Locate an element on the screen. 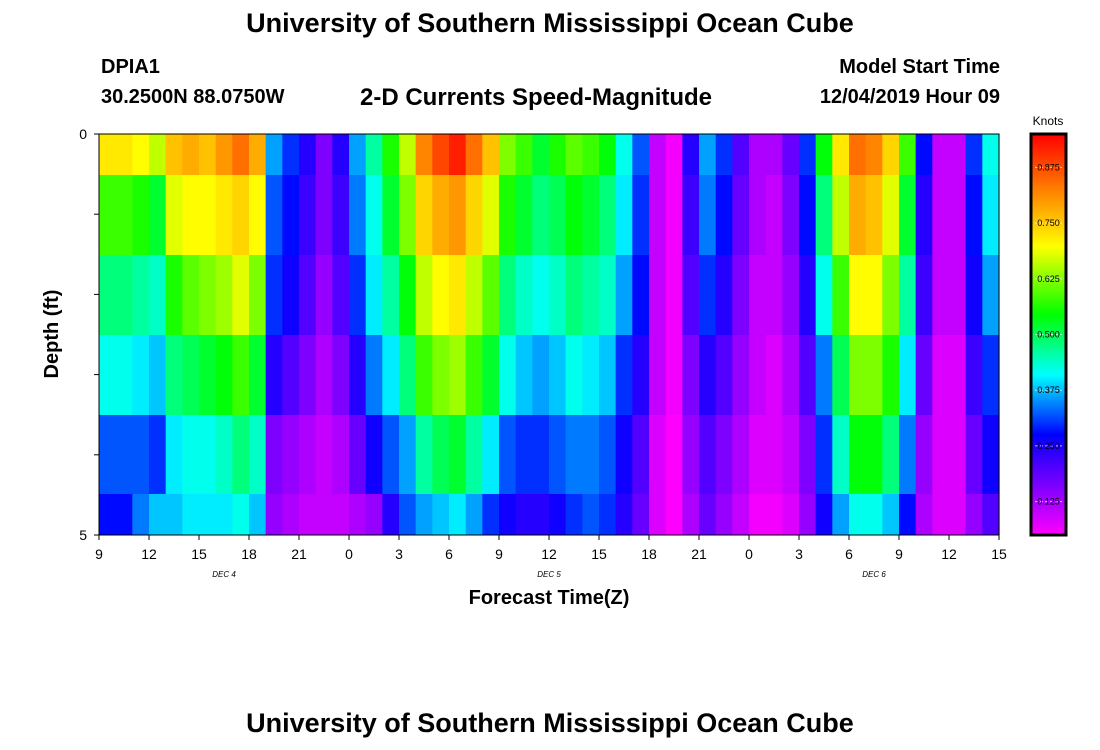  y-tick-label: 5 is located at coordinates (83, 535).